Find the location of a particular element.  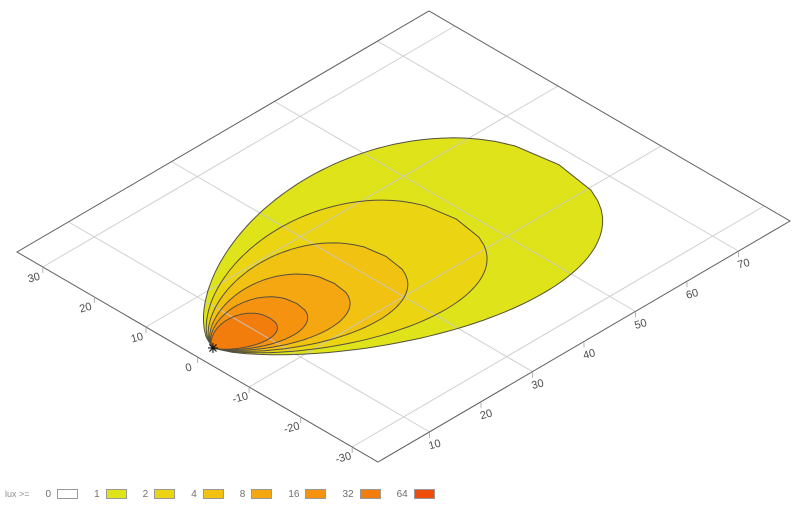

x-tick-label-50: 50 is located at coordinates (640, 324).